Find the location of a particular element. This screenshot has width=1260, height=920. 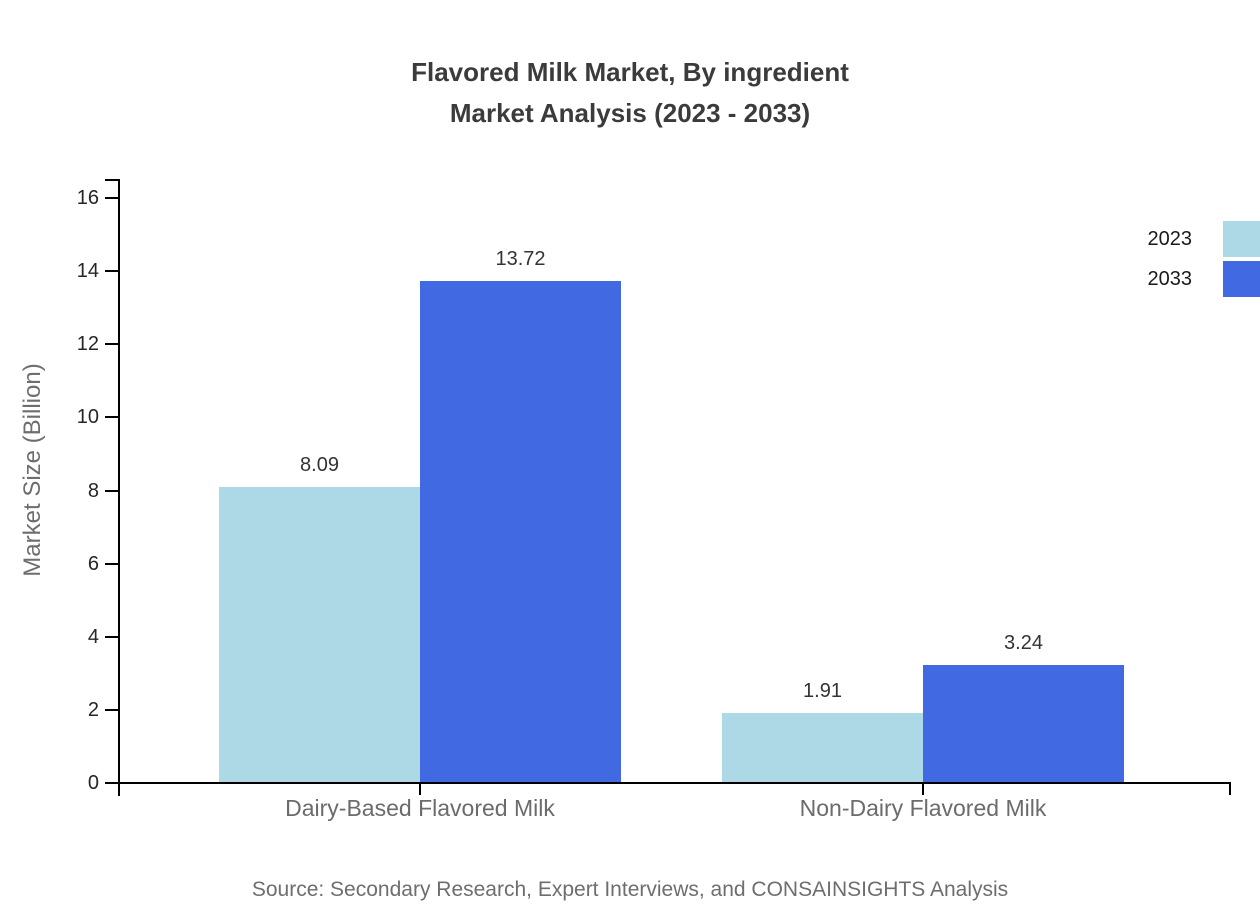

legend-label: 2033 is located at coordinates (1170, 279).